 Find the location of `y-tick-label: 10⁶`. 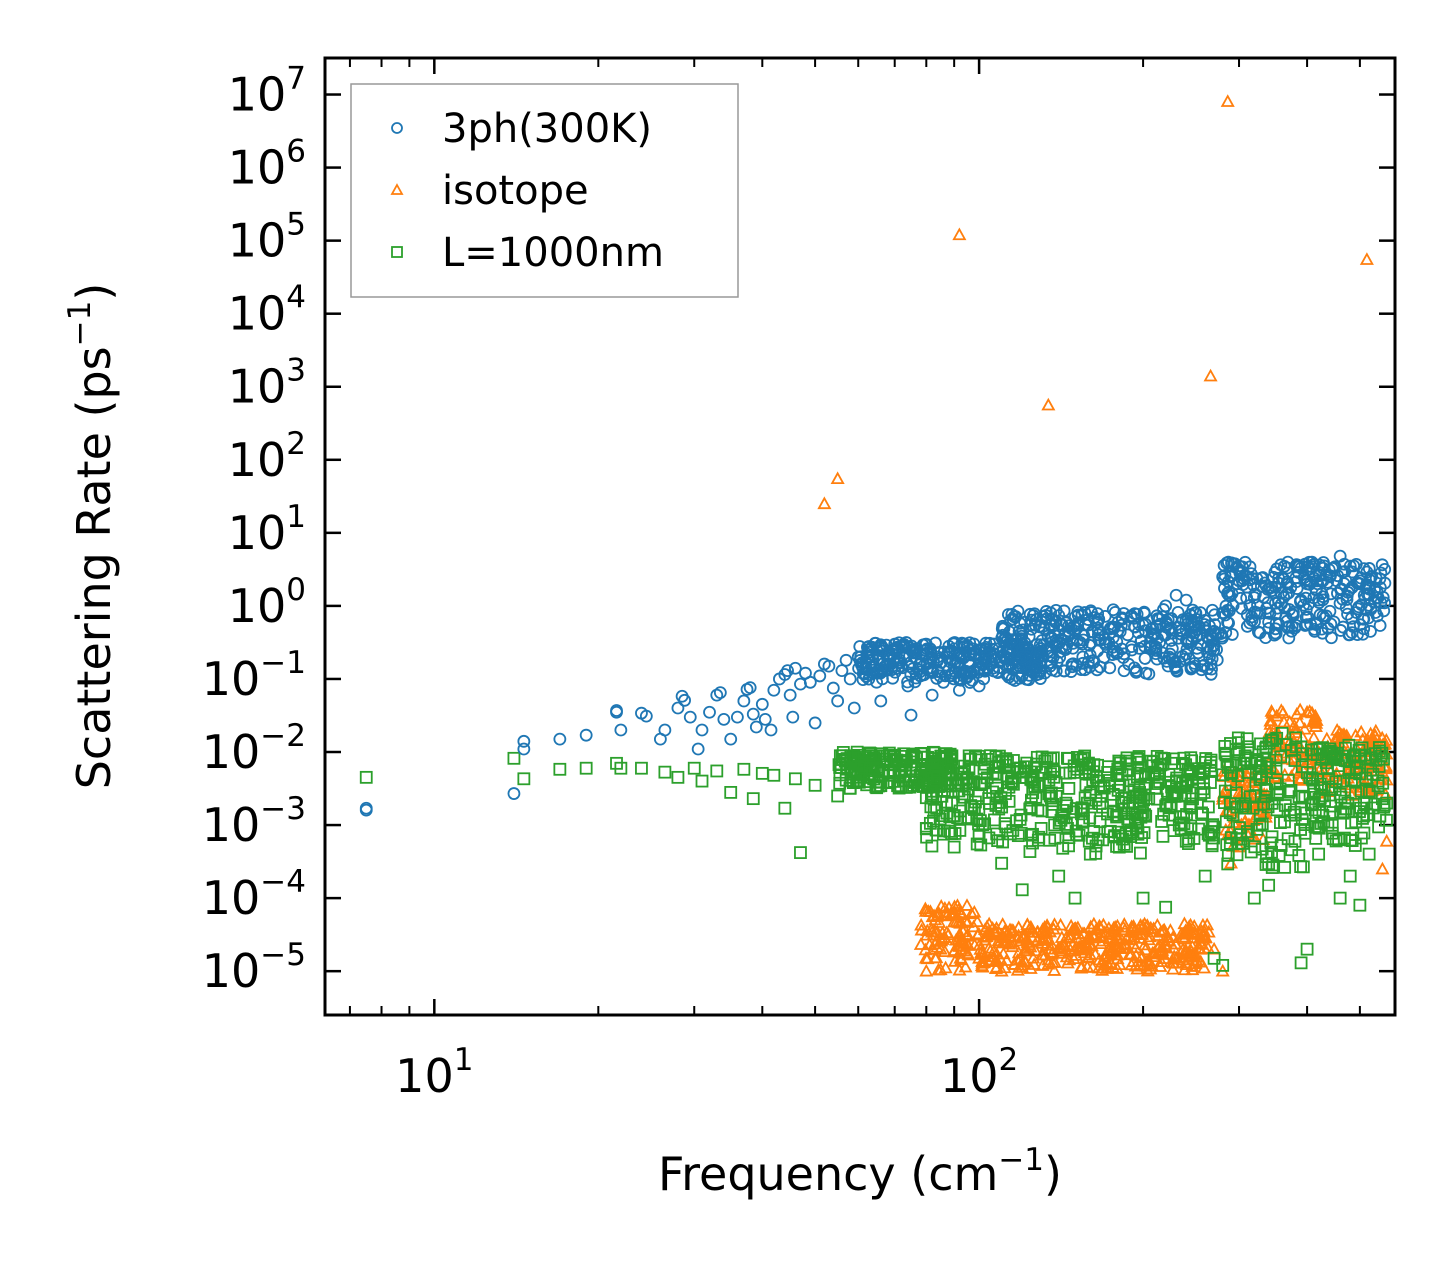

y-tick-label: 10⁶ is located at coordinates (267, 164).